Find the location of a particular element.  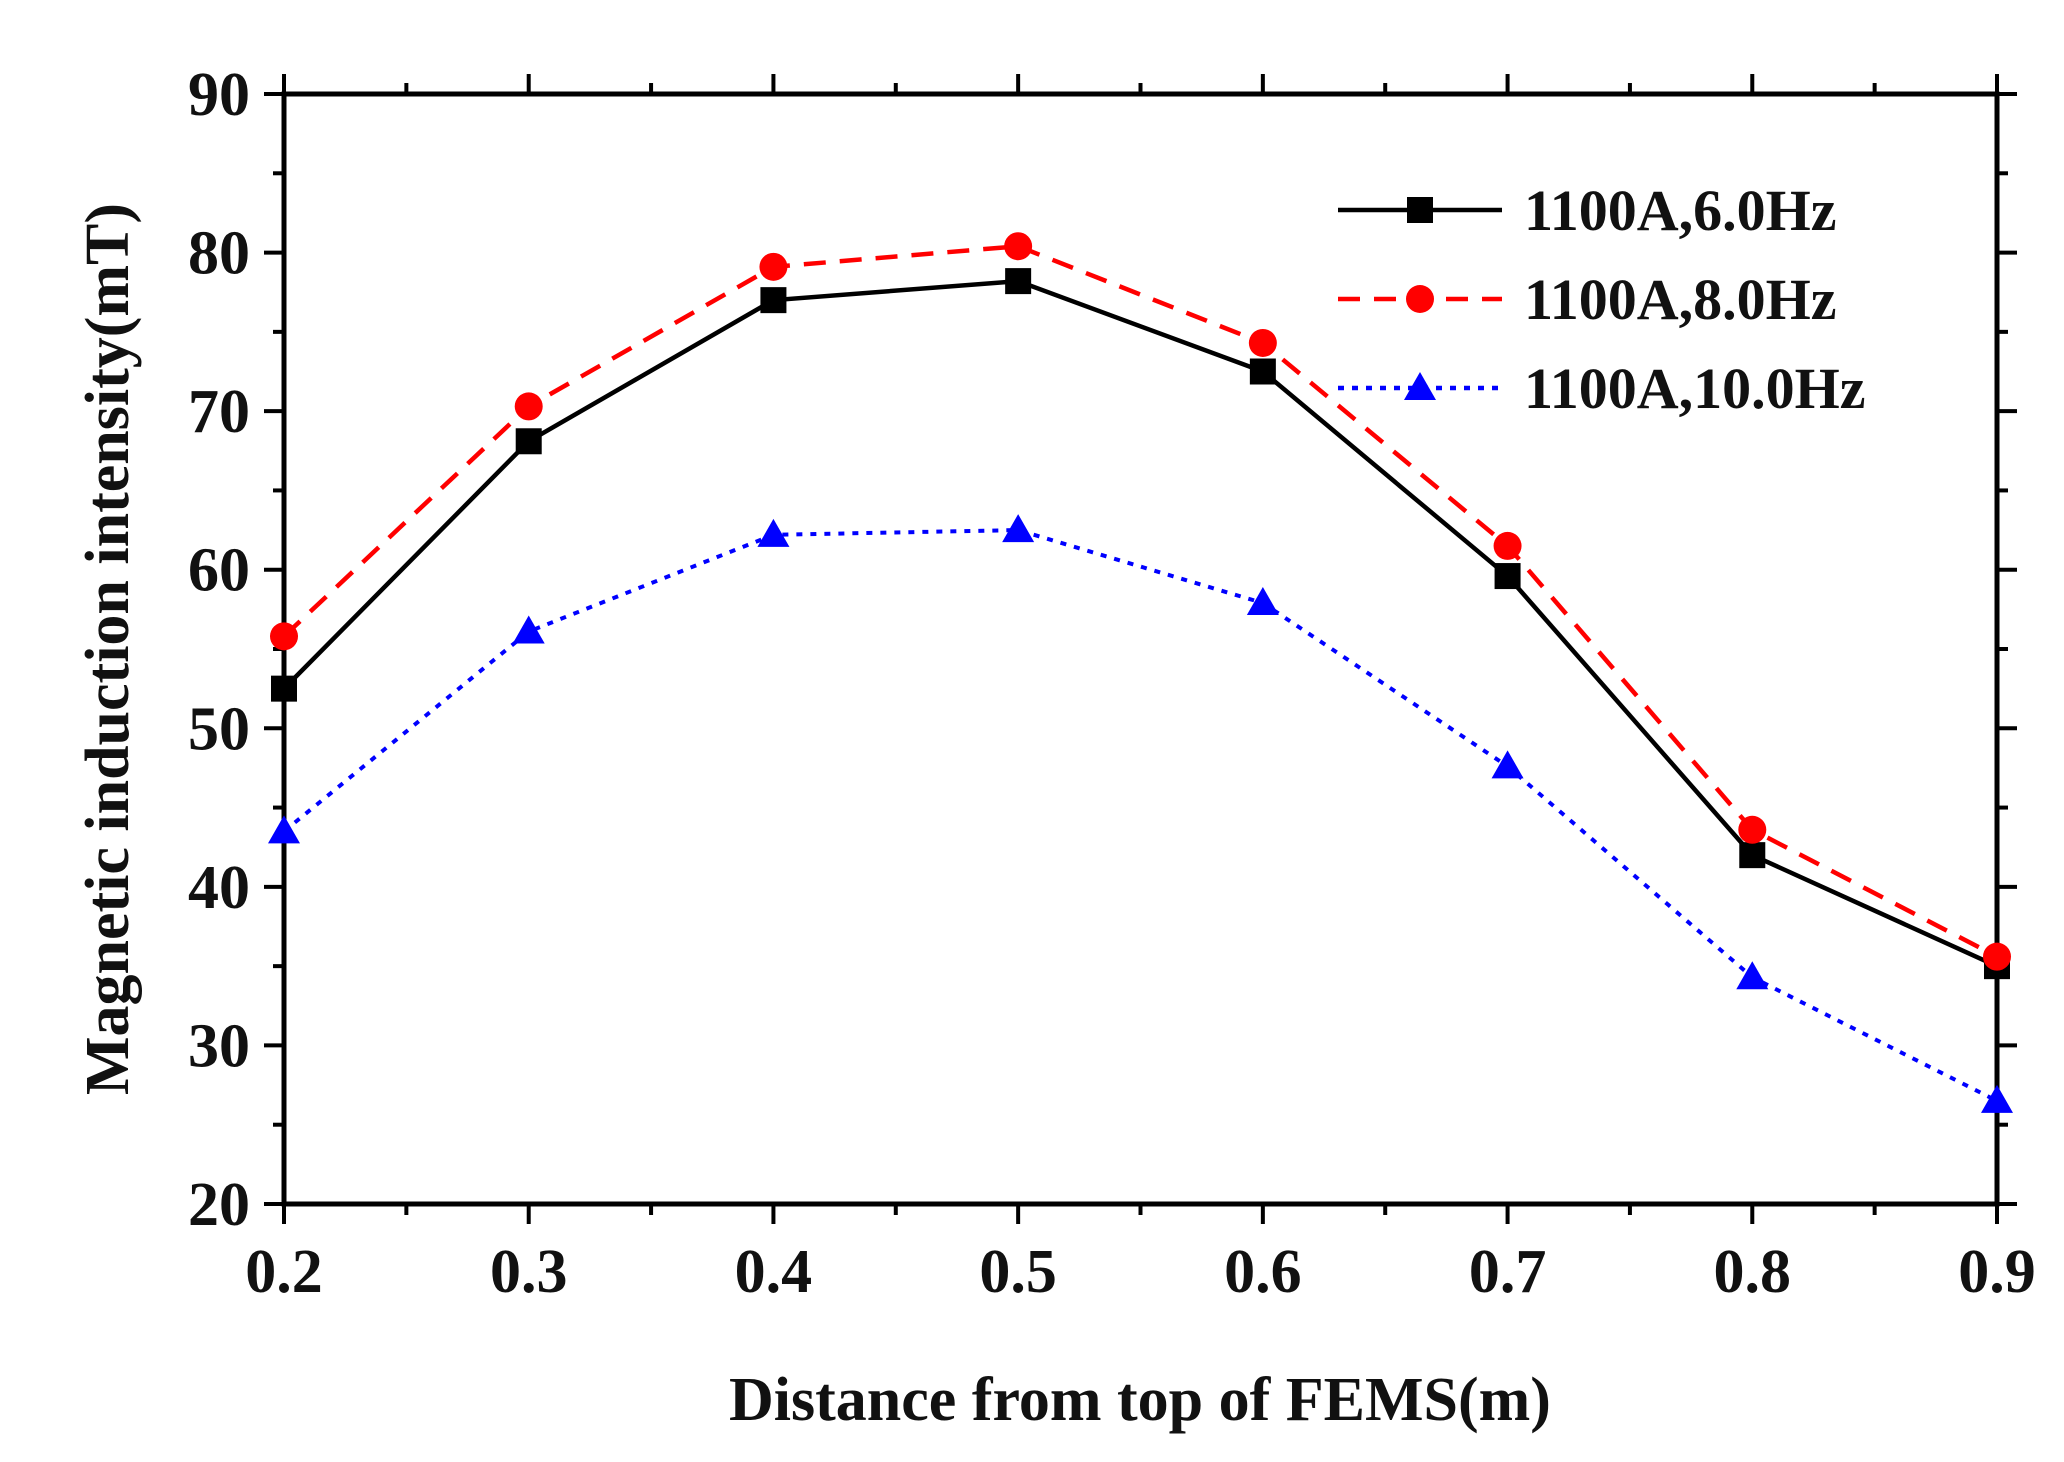

legend-entry: 1100A,6.0Hz is located at coordinates (1587, 210).